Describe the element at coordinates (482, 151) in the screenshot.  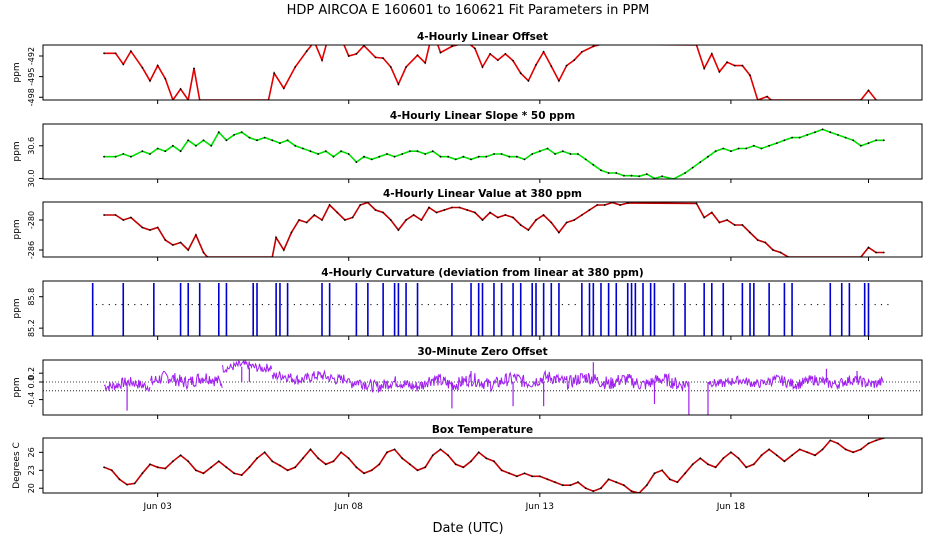
I see `panel-frame` at that location.